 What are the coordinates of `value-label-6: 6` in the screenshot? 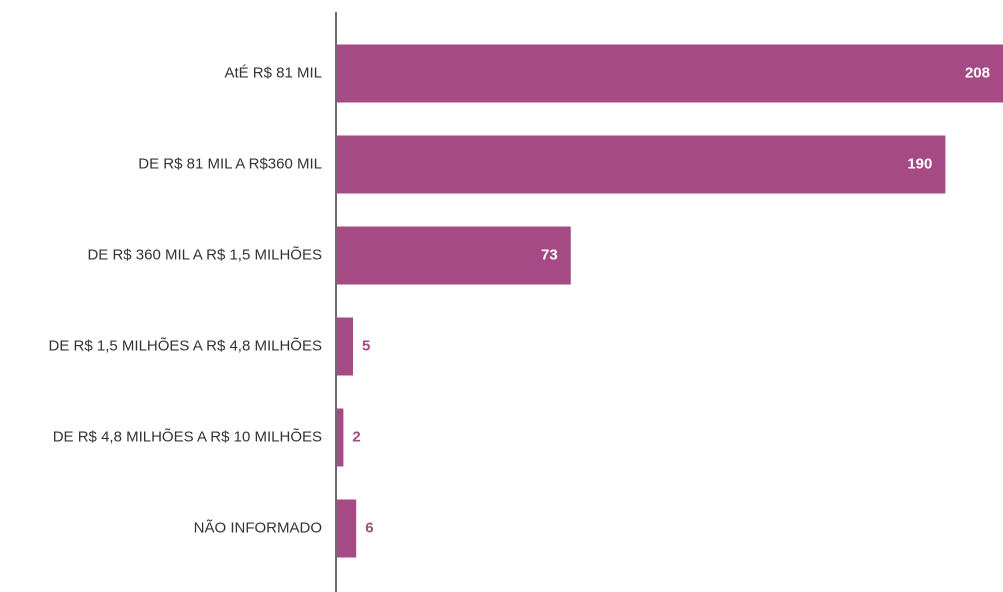 It's located at (369, 527).